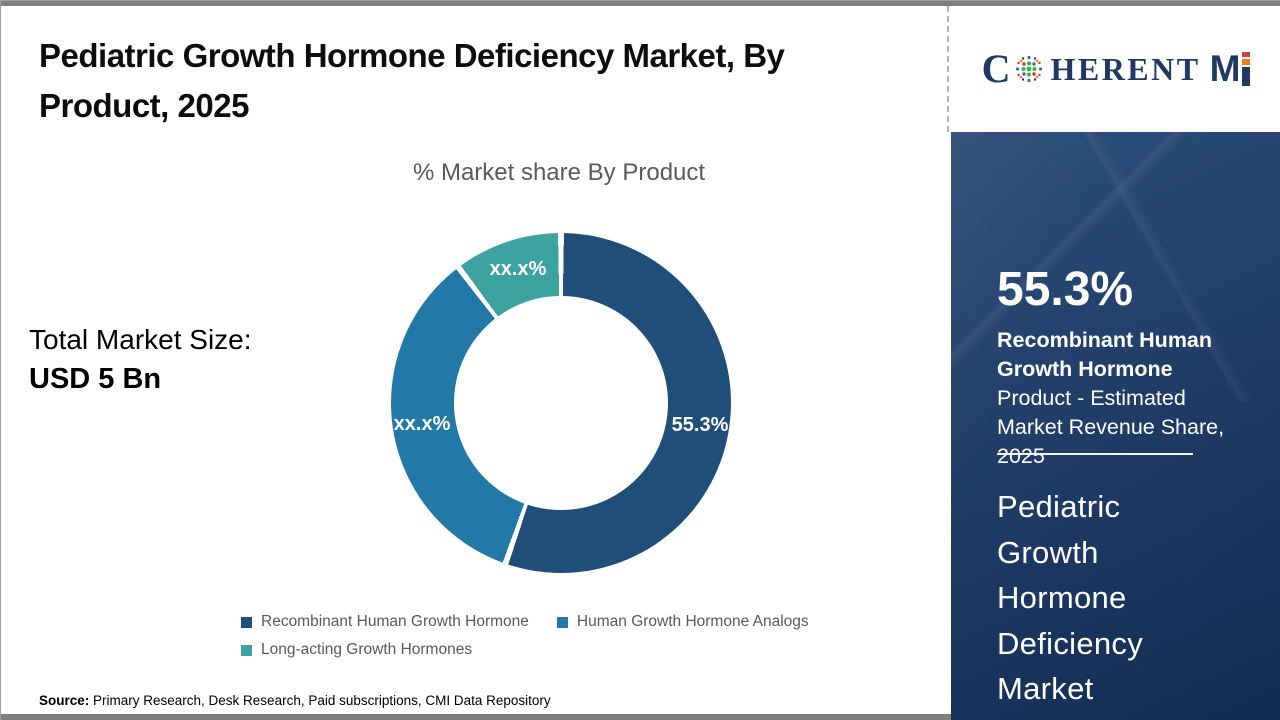 The width and height of the screenshot is (1280, 720). I want to click on sidebar-stat-value: 55.3%, so click(1065, 289).